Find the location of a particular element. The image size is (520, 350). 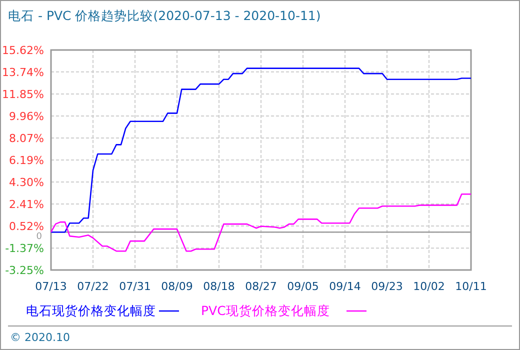

legend-label: 电石现货价格变化幅度 is located at coordinates (91, 310).